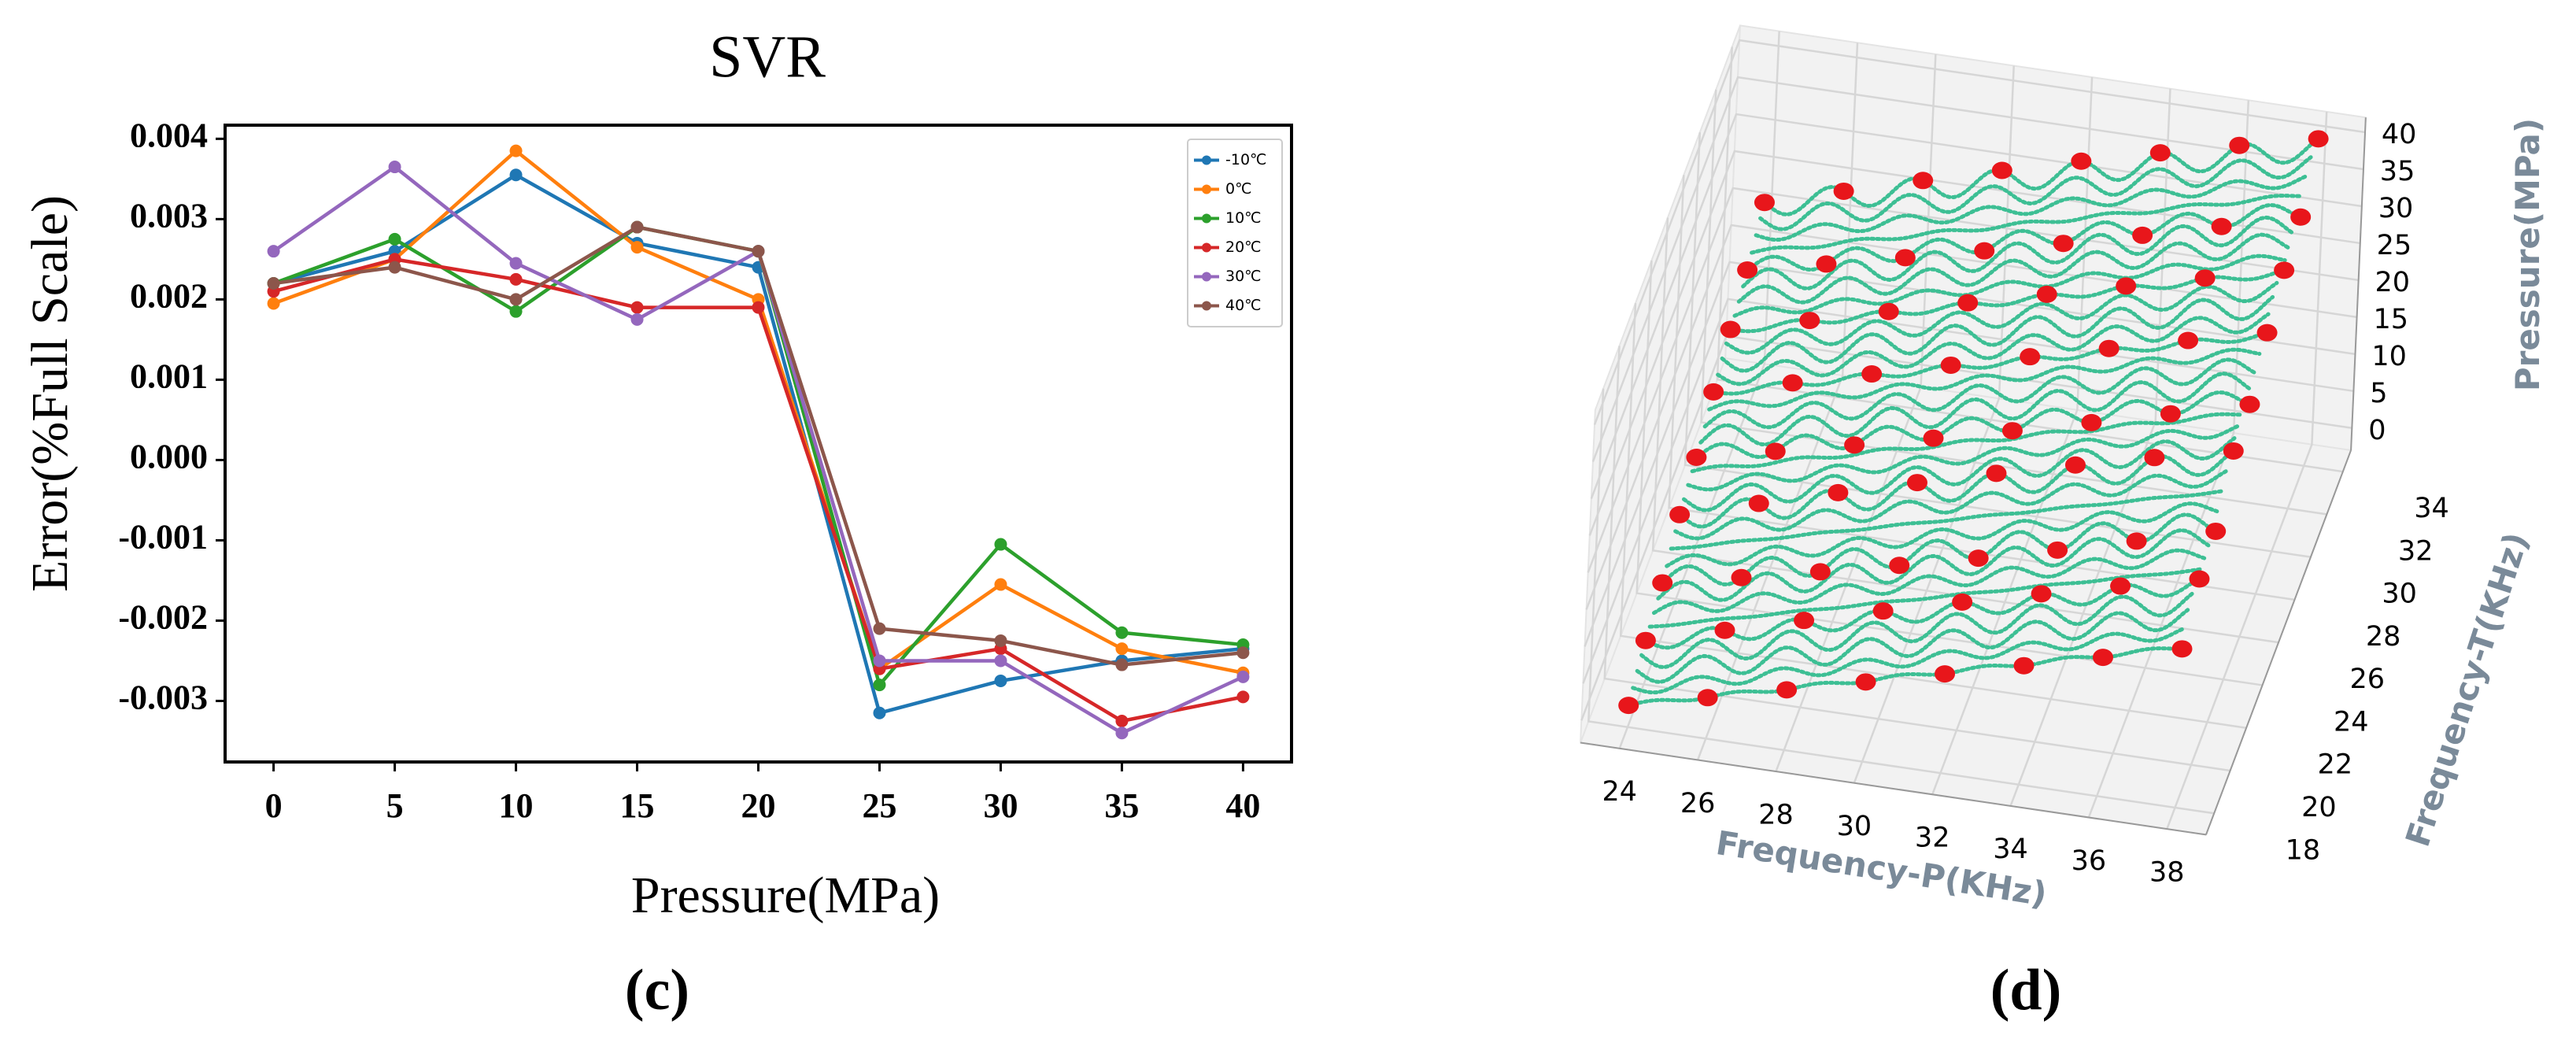 This screenshot has height=1054, width=2576. I want to click on panel-caption: (d), so click(2025, 991).